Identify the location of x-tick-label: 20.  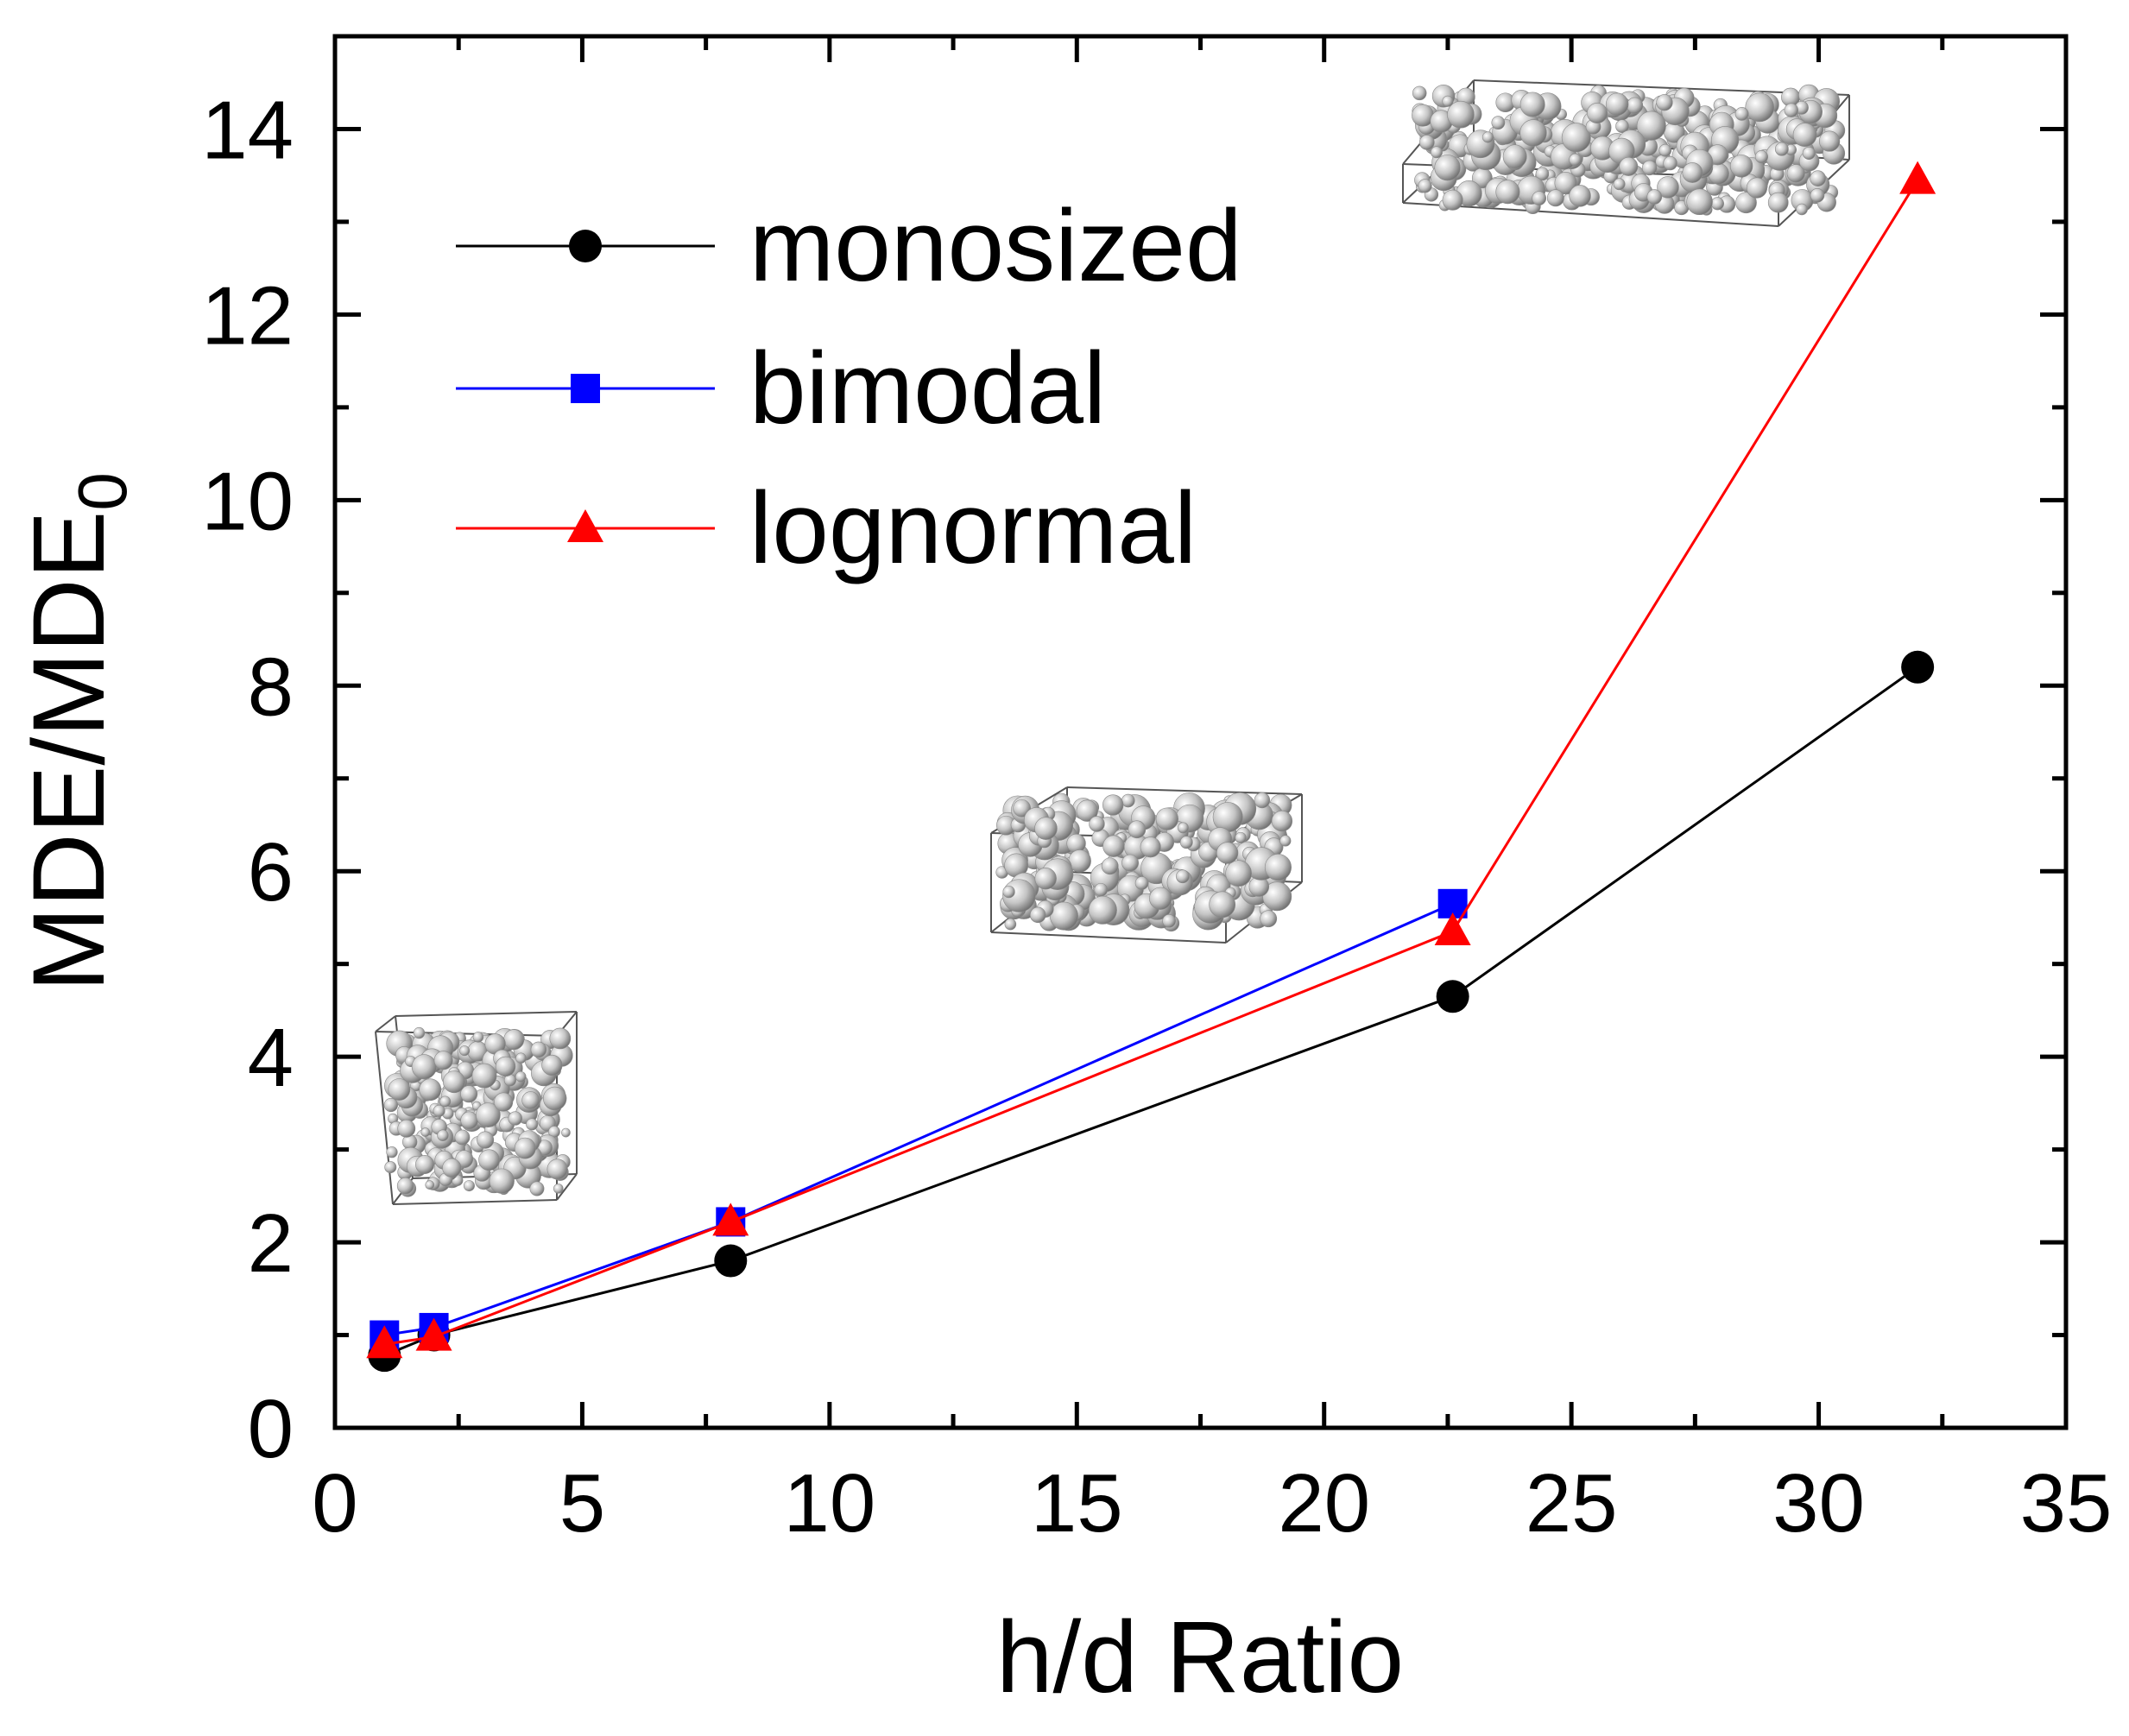
(1324, 1503).